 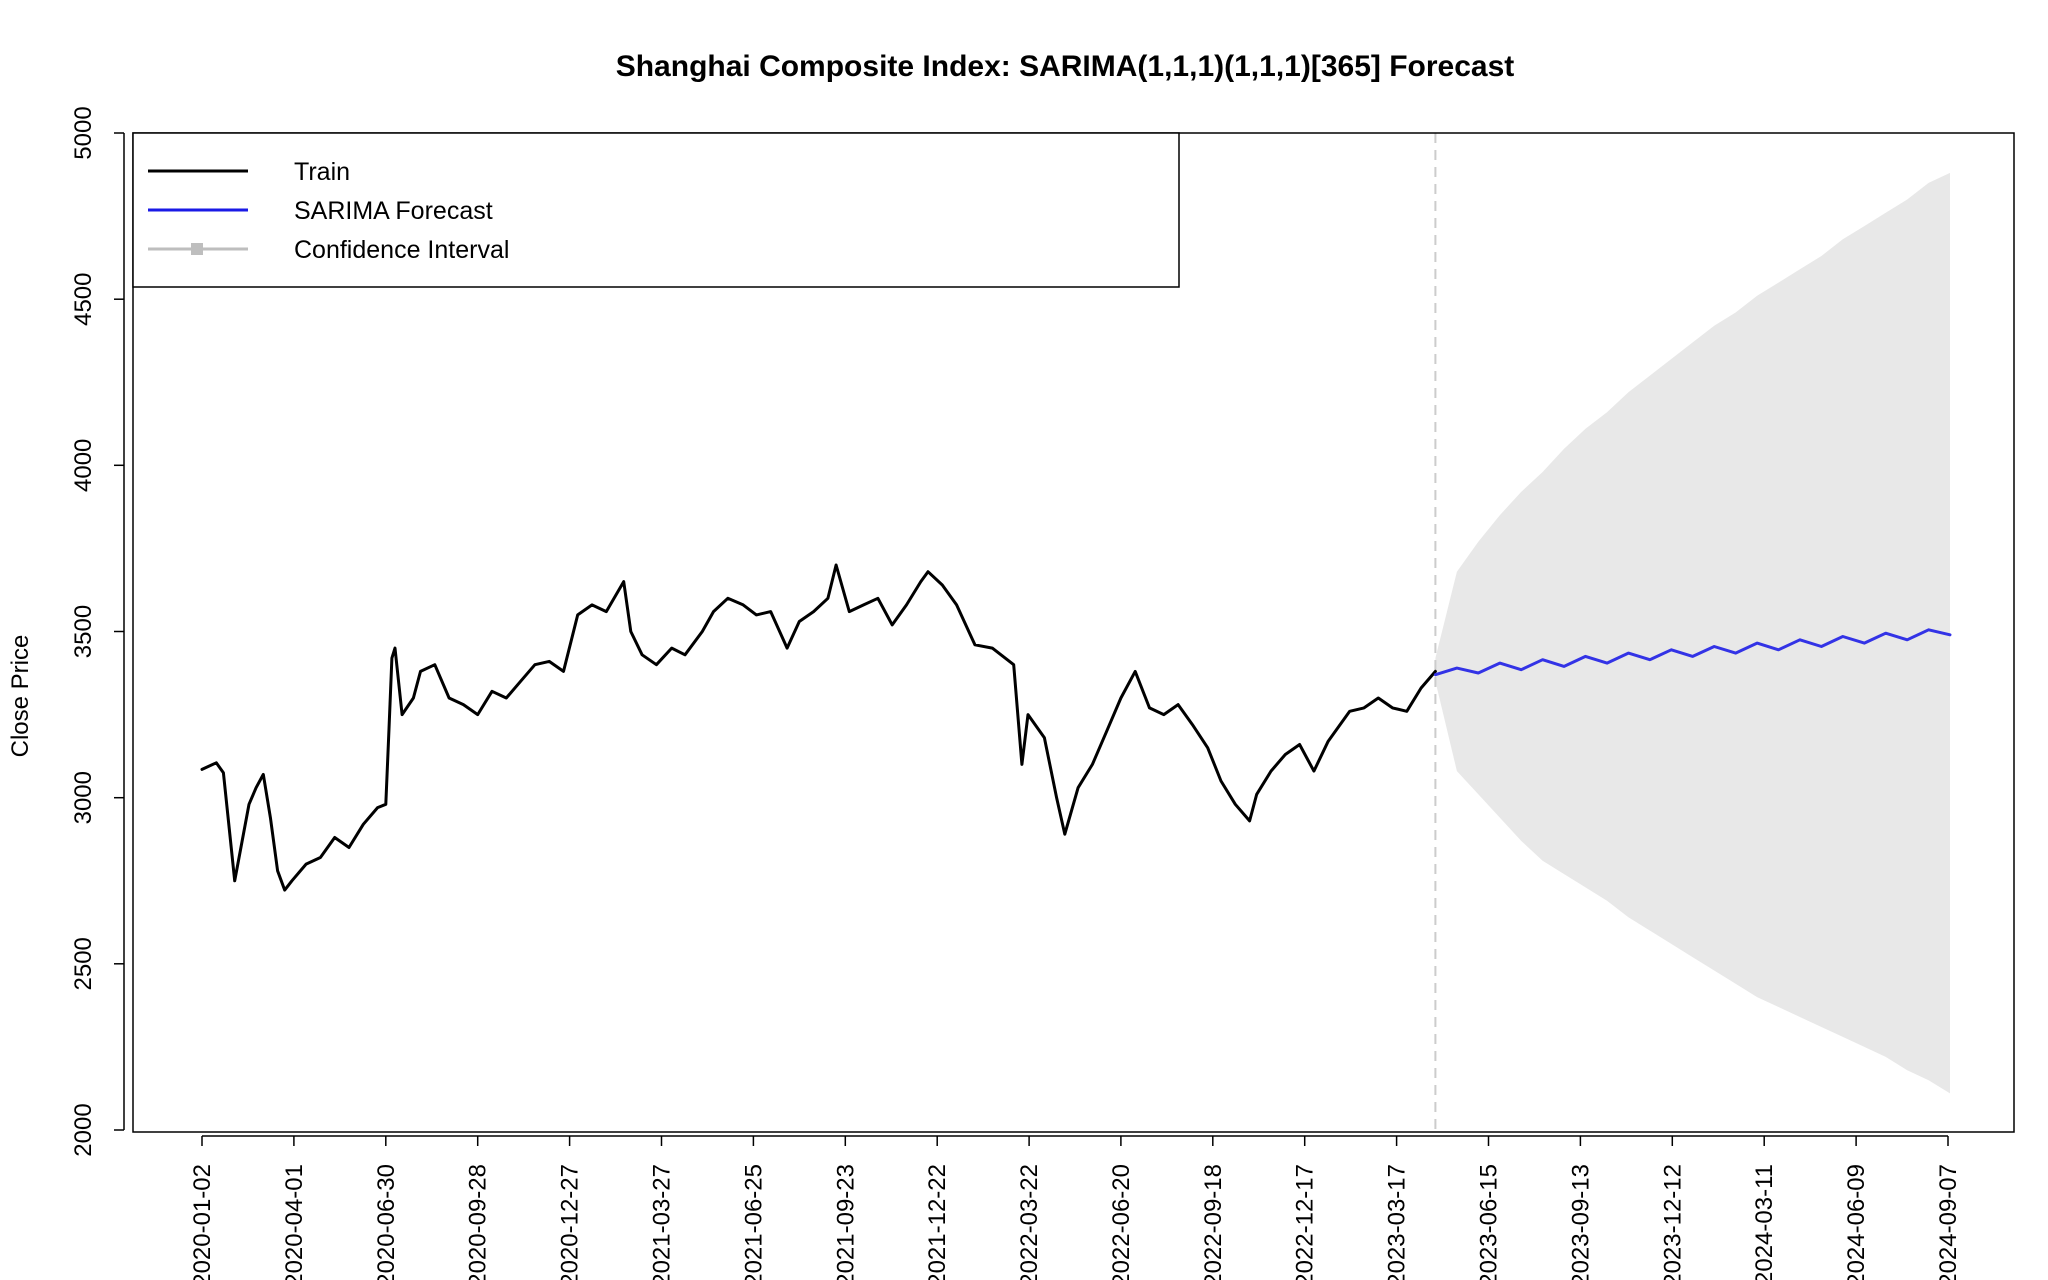 I want to click on y-tick-label: 5000, so click(x=83, y=132).